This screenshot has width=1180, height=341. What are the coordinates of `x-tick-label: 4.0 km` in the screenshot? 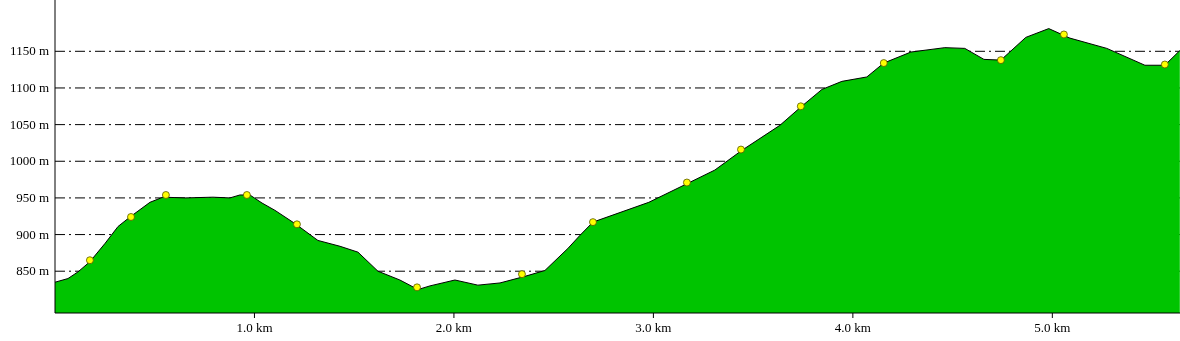 It's located at (852, 327).